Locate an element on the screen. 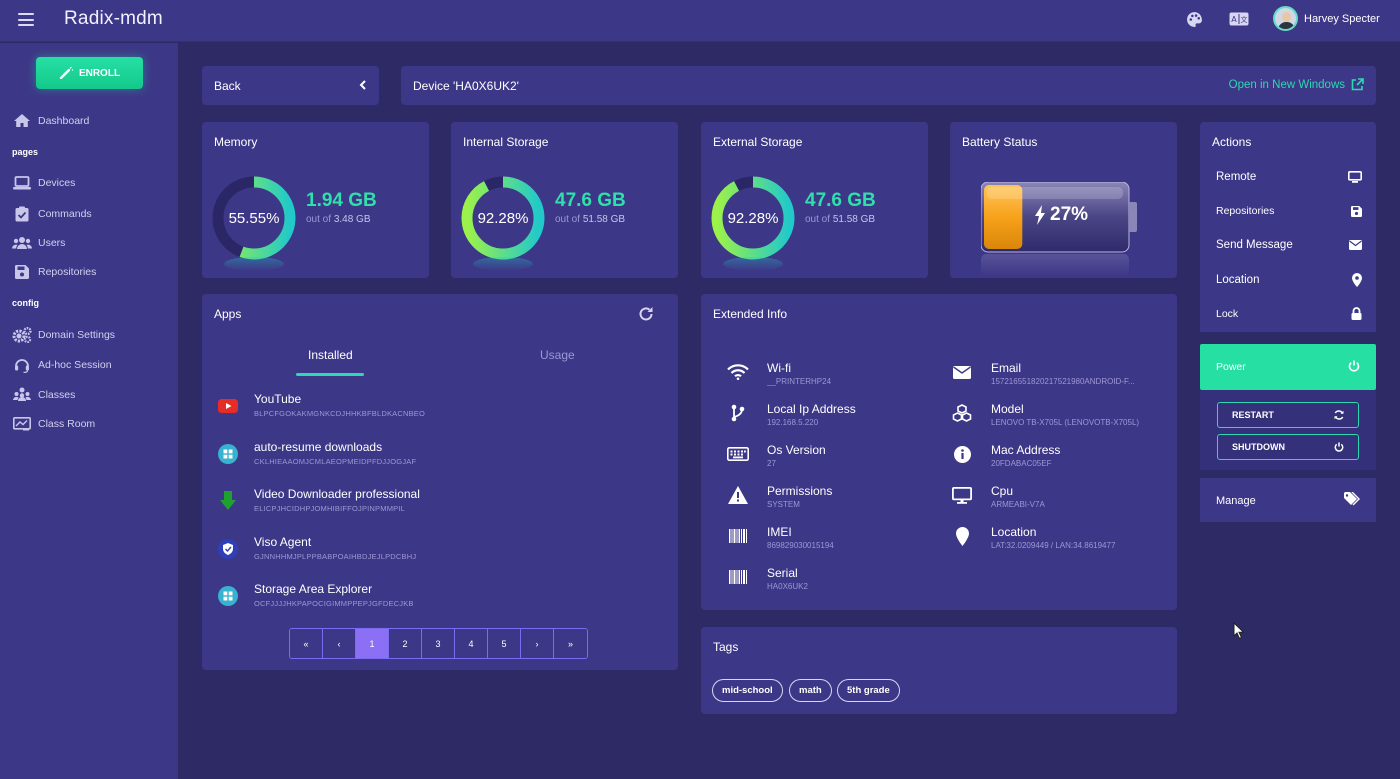 The height and width of the screenshot is (779, 1400). language-icon: A 文 is located at coordinates (1239, 19).